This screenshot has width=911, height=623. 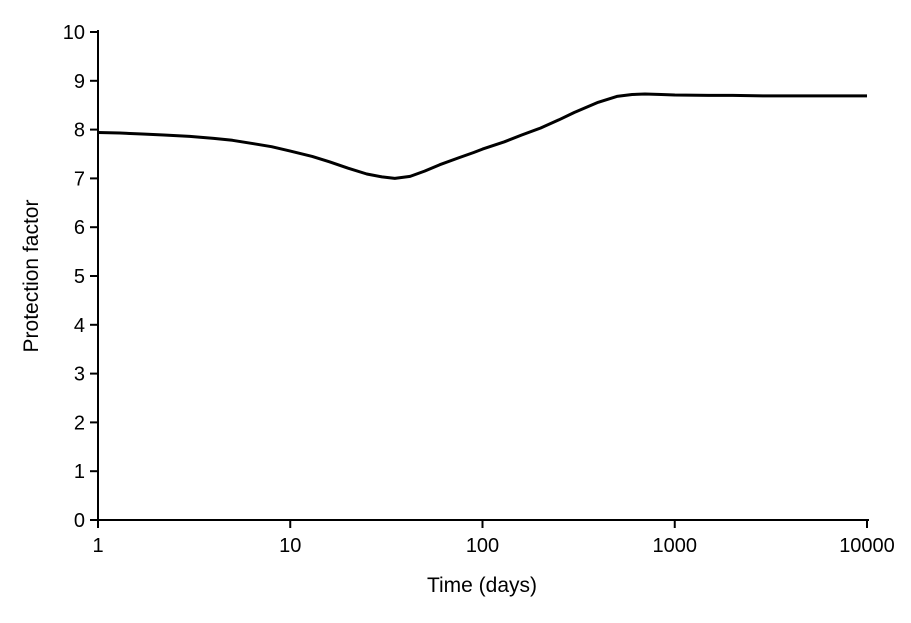 What do you see at coordinates (675, 546) in the screenshot?
I see `x-tick-label: 1000` at bounding box center [675, 546].